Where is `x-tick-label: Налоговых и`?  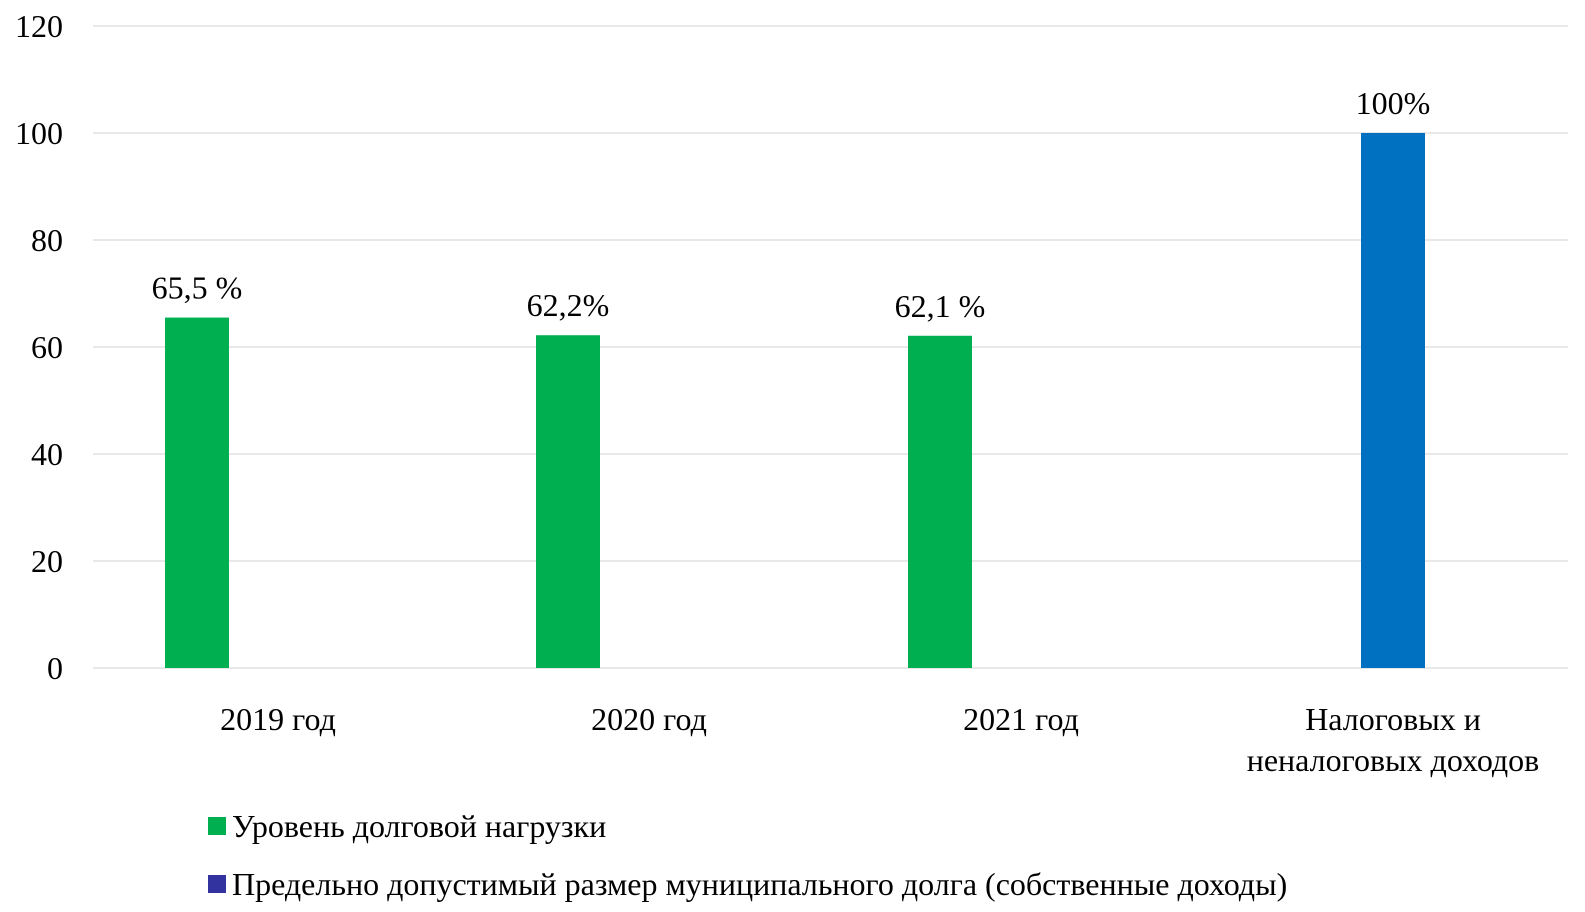
x-tick-label: Налоговых и is located at coordinates (1393, 719).